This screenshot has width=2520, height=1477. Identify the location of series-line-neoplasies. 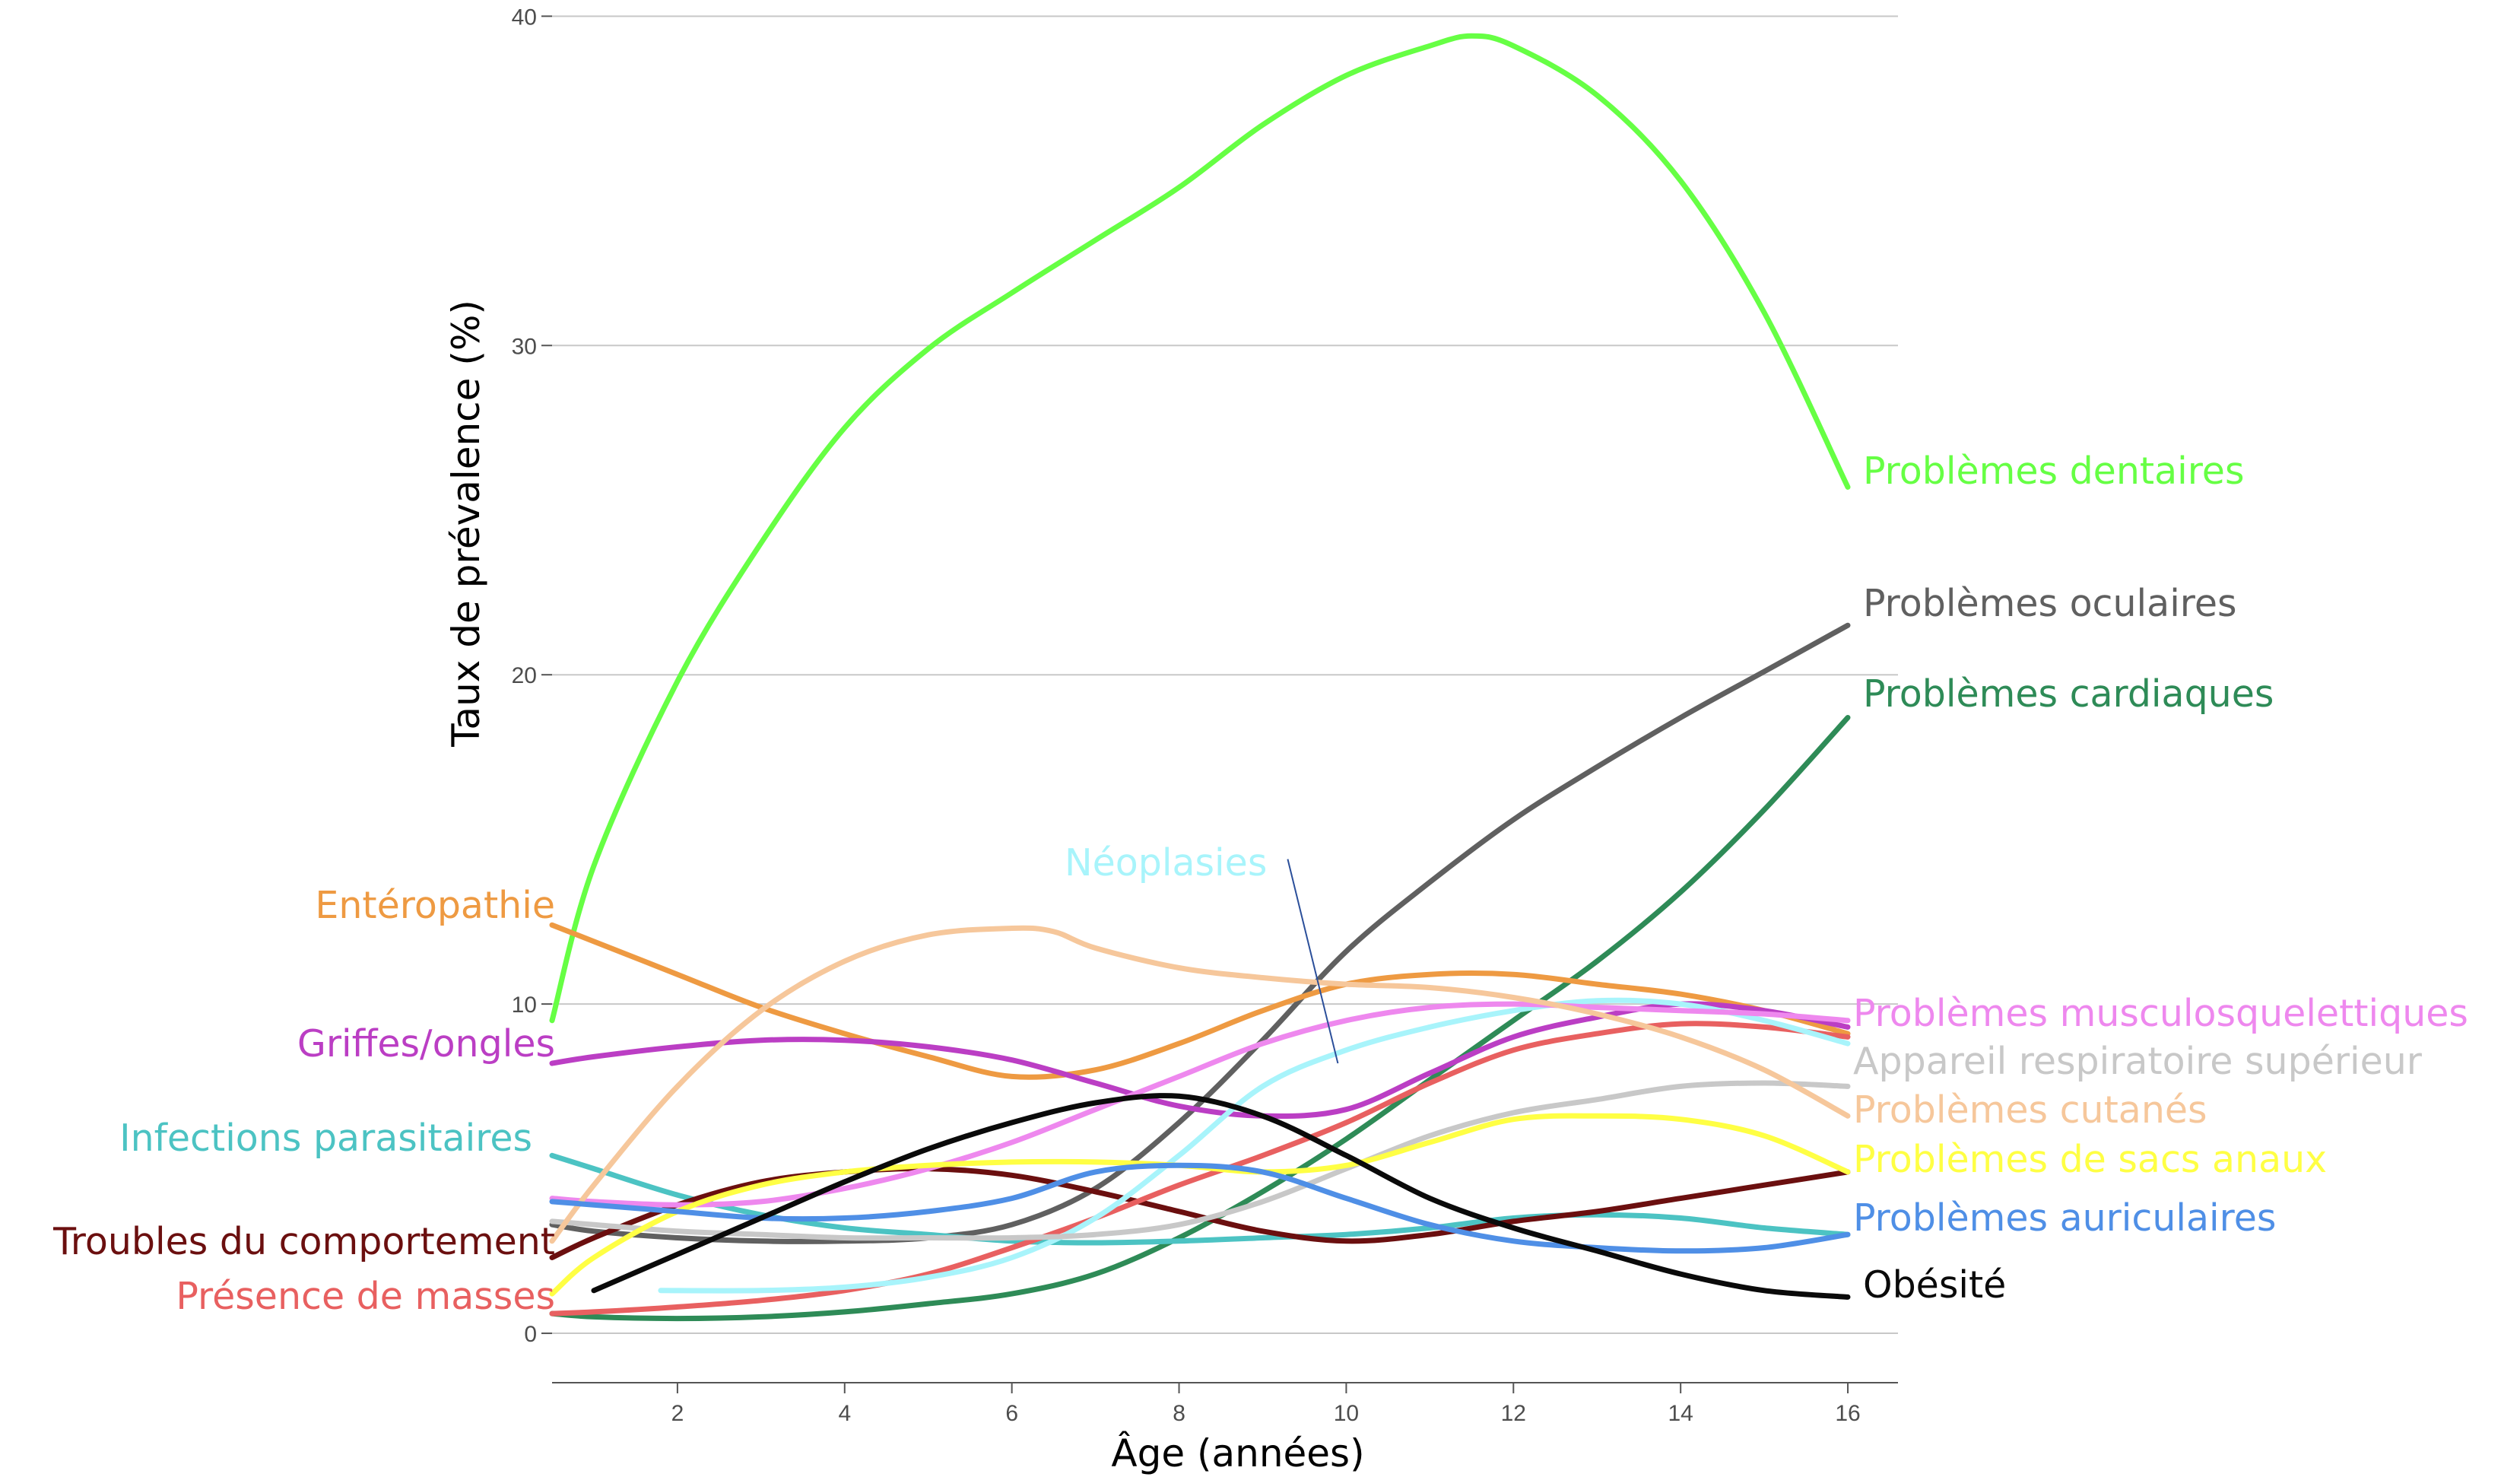
(1254, 1145).